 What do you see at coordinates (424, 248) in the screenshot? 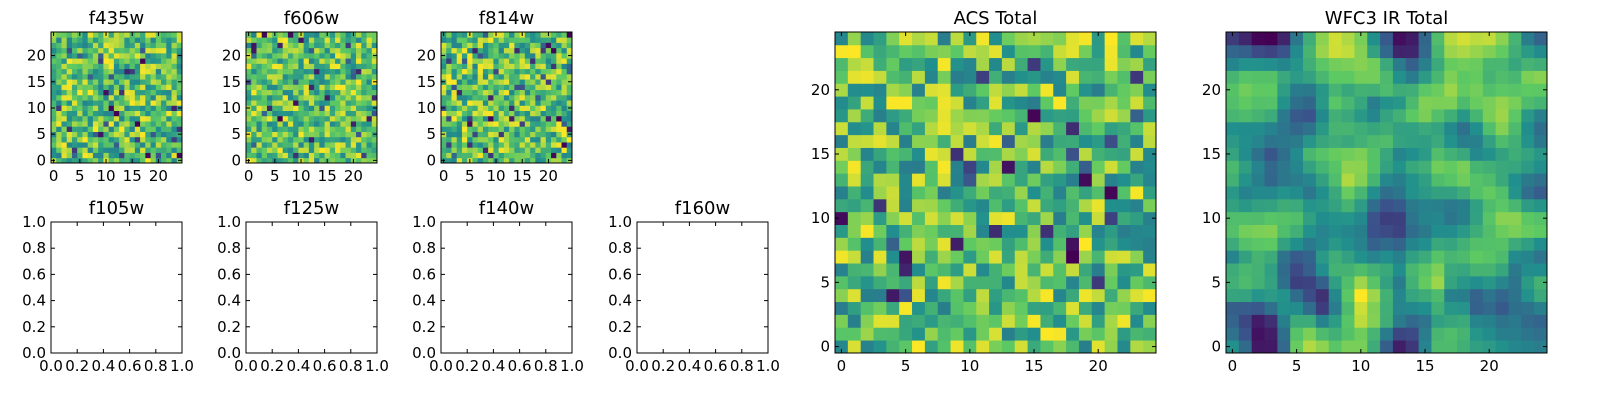
I see `y-tick-label: 0.8` at bounding box center [424, 248].